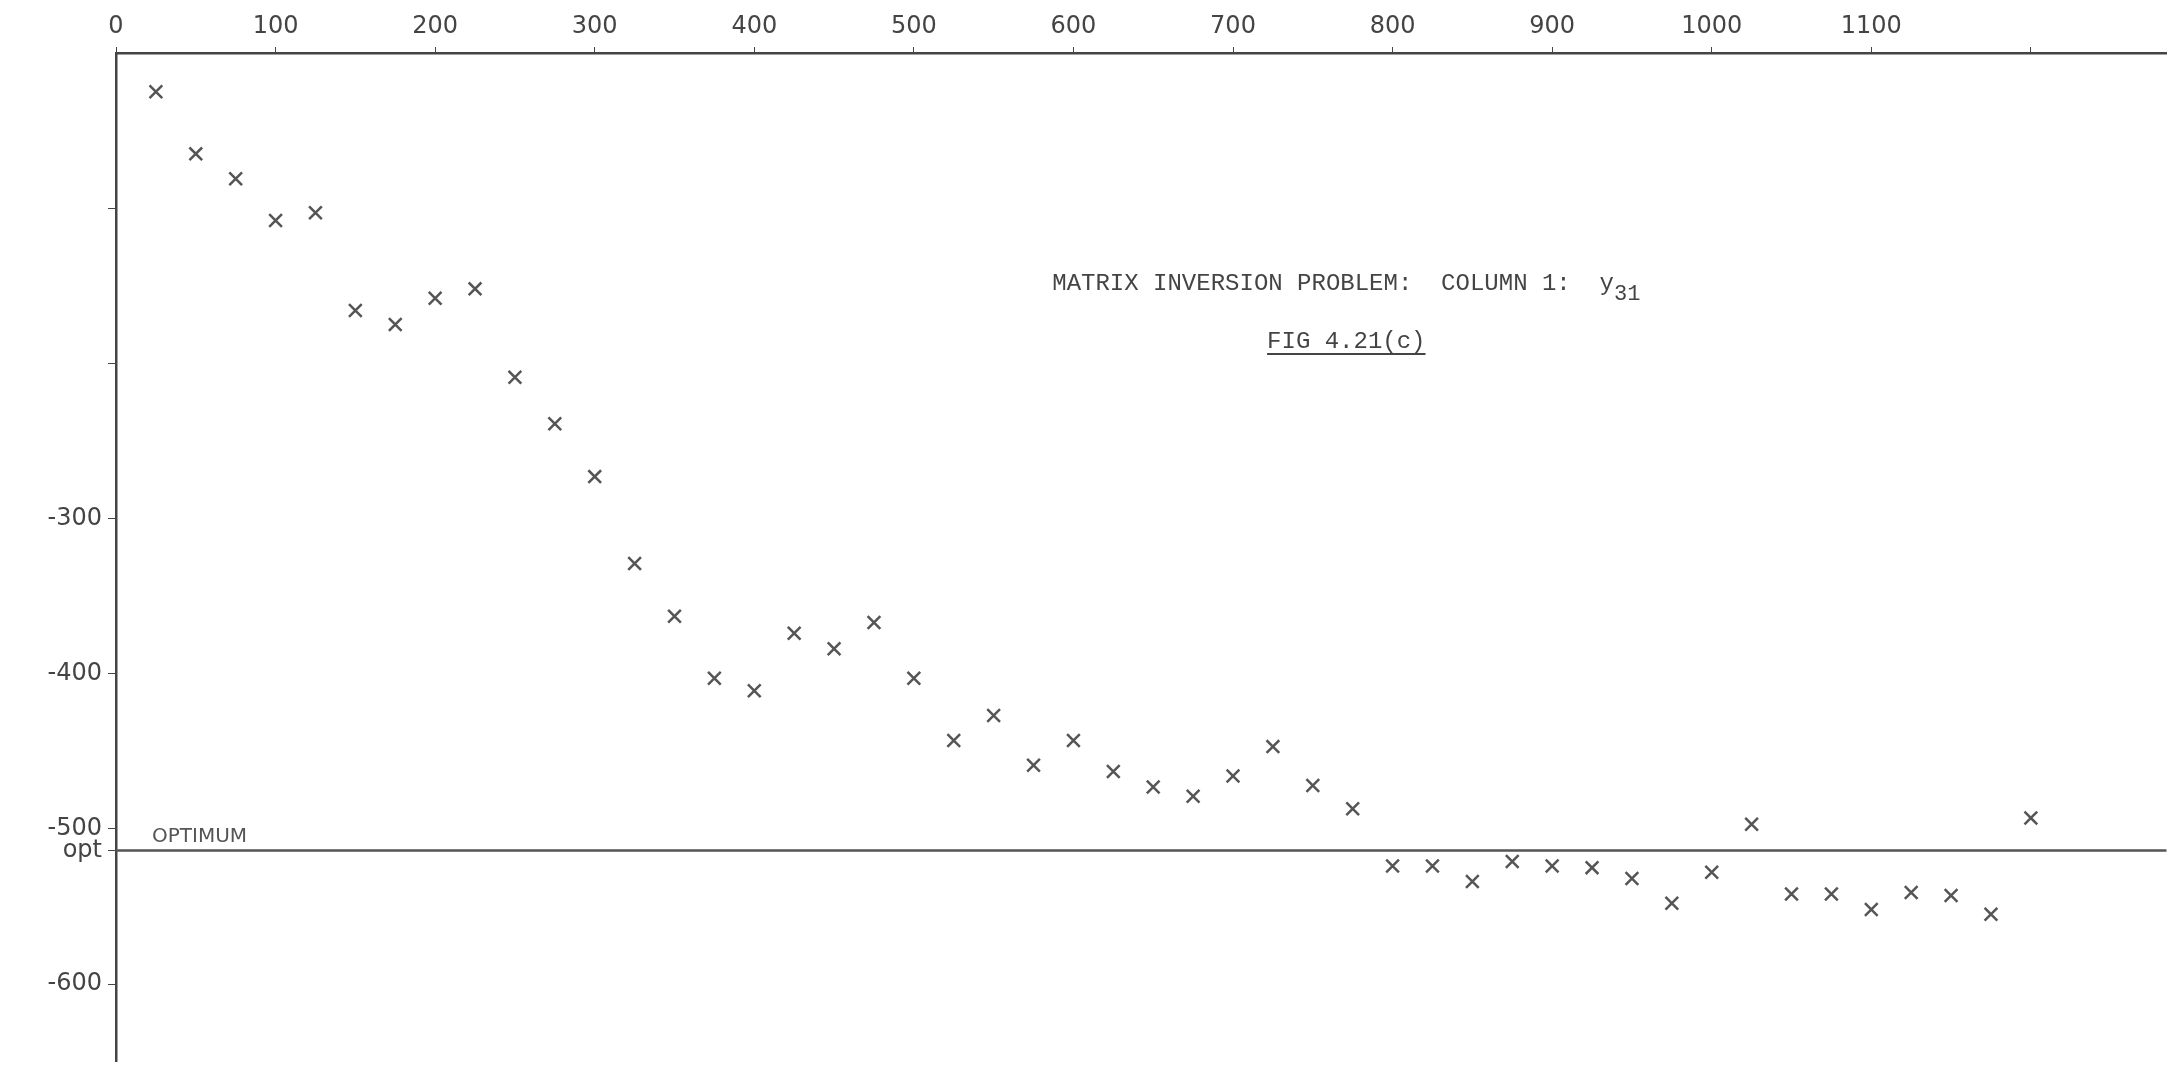  I want to click on x-tick-label: 300, so click(594, 24).